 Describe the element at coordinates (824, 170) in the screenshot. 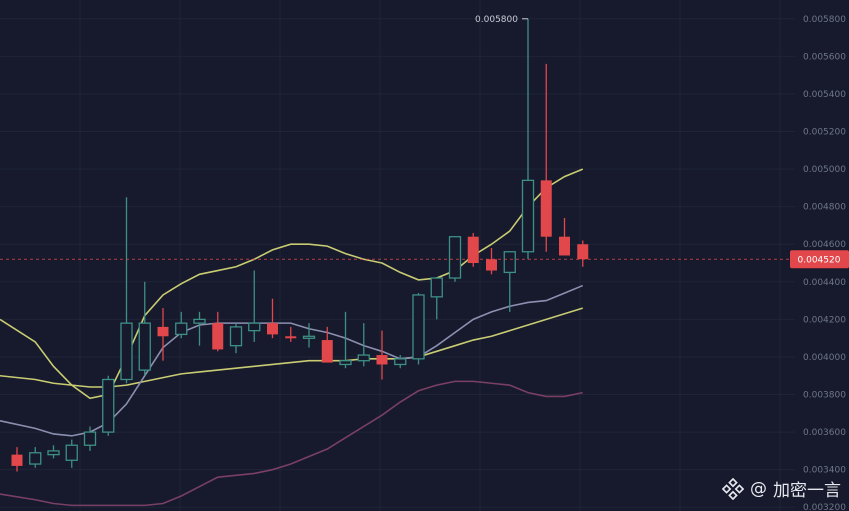

I see `y-tick-label: 0.005000` at that location.